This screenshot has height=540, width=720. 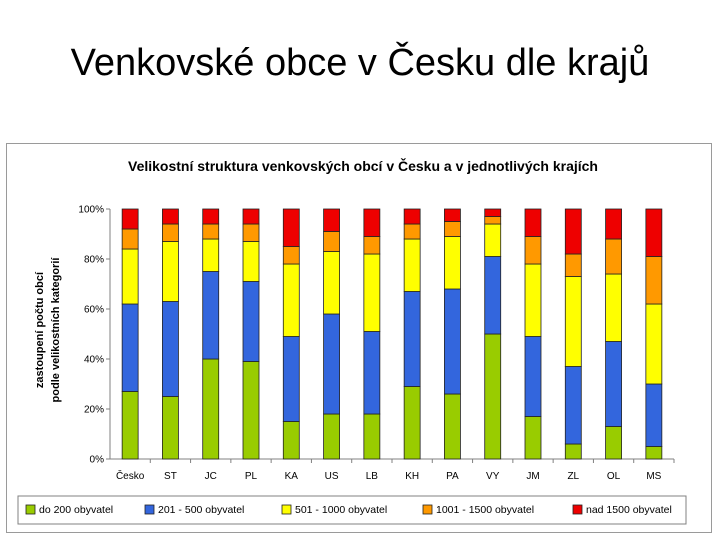 What do you see at coordinates (372, 476) in the screenshot?
I see `x-tick-label: LB` at bounding box center [372, 476].